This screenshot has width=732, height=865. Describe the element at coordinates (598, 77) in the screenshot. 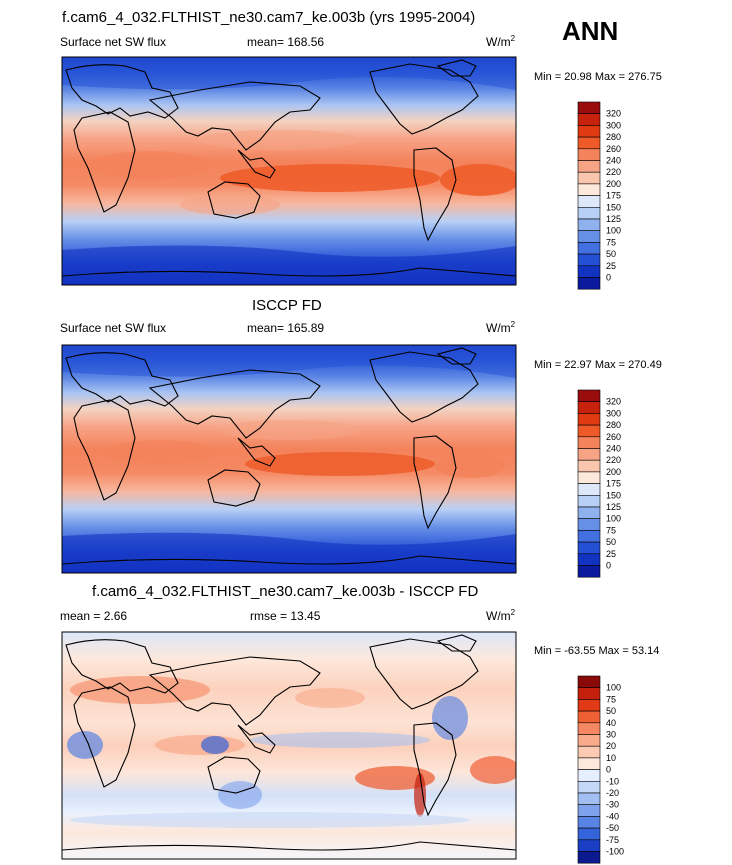

I see `panel1-minmax: Min = 20.98 Max = 276.75` at that location.